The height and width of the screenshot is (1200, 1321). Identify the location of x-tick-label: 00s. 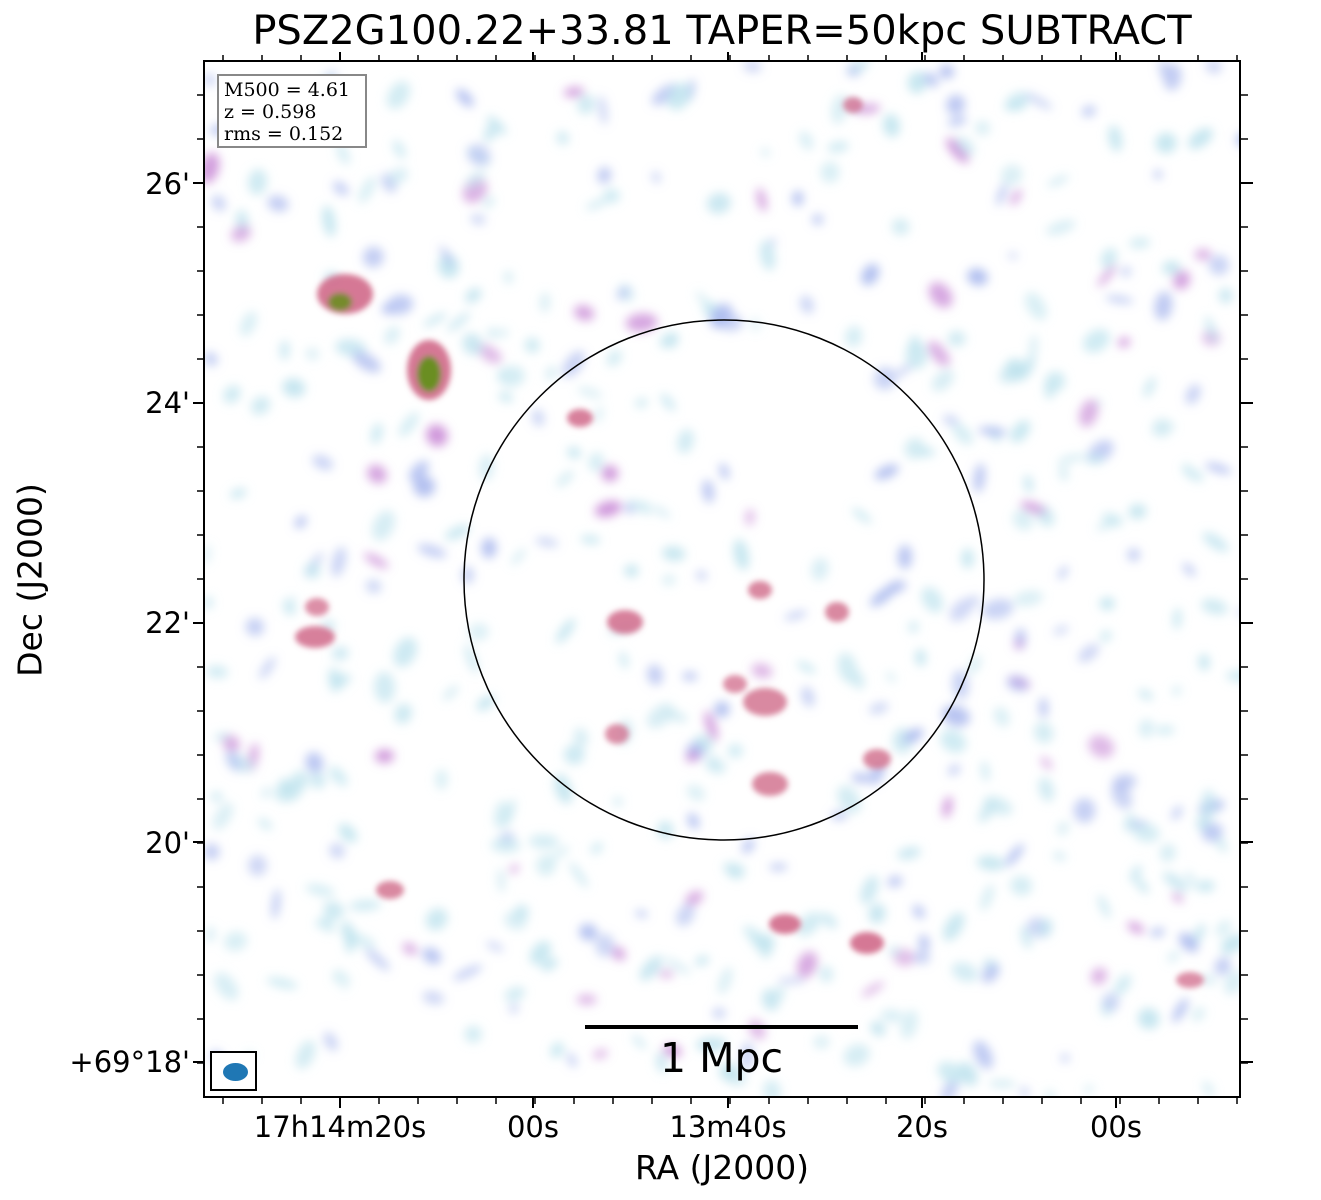
(1115, 1127).